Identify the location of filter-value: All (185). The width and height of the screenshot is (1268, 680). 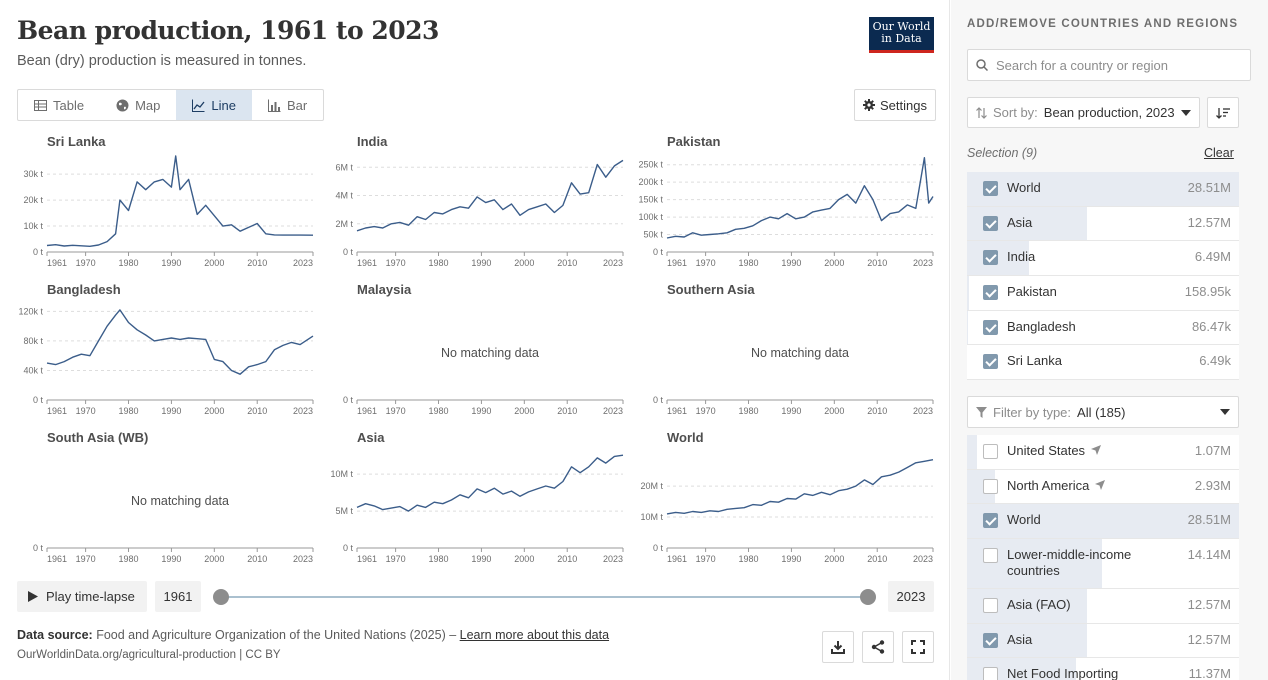
(1101, 412).